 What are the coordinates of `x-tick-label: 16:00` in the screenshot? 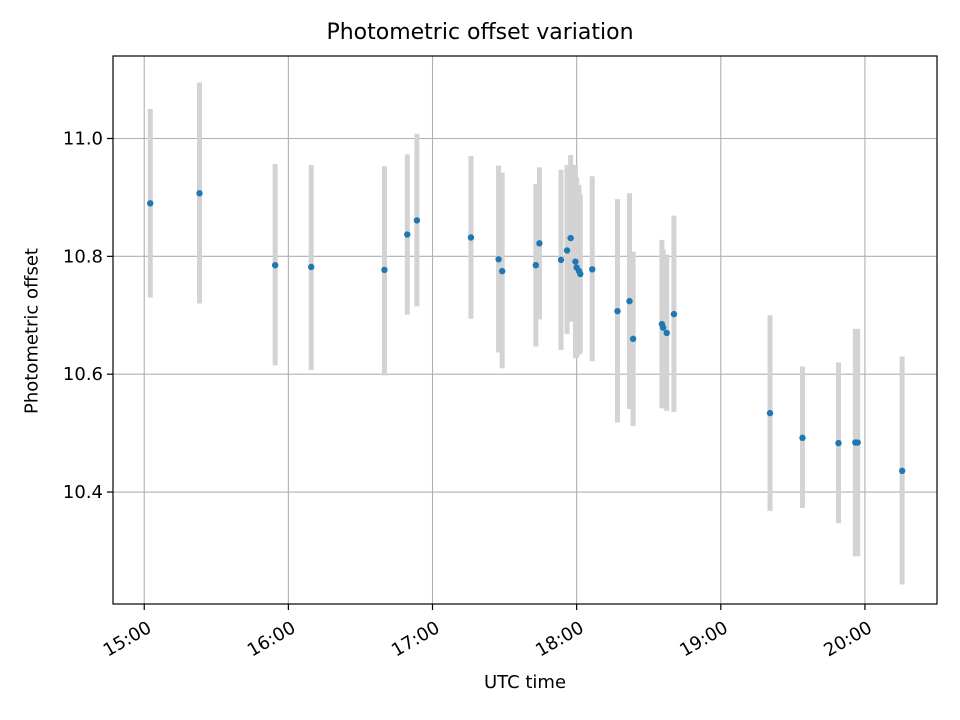 It's located at (271, 639).